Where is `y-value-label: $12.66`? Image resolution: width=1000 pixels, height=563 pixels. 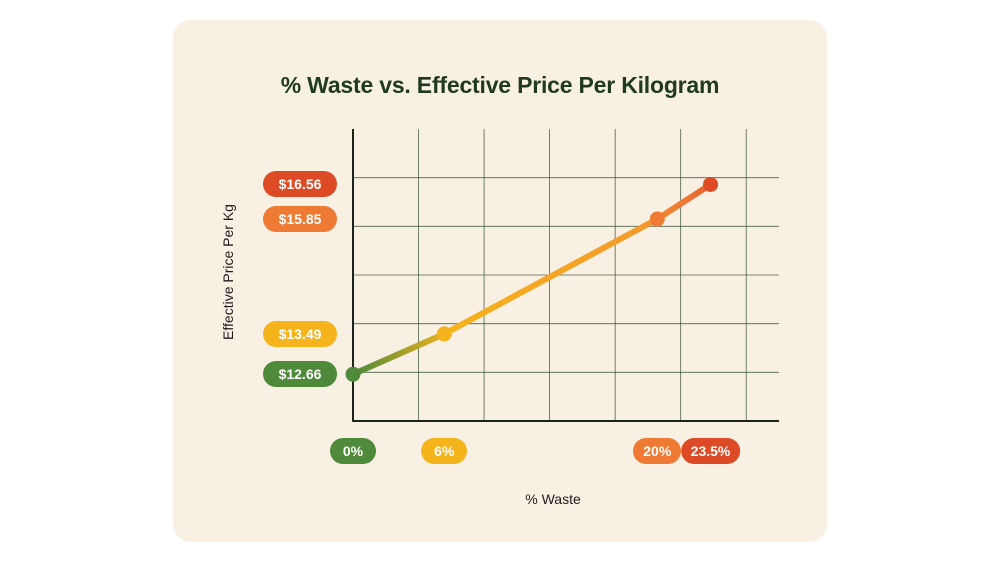 y-value-label: $12.66 is located at coordinates (300, 374).